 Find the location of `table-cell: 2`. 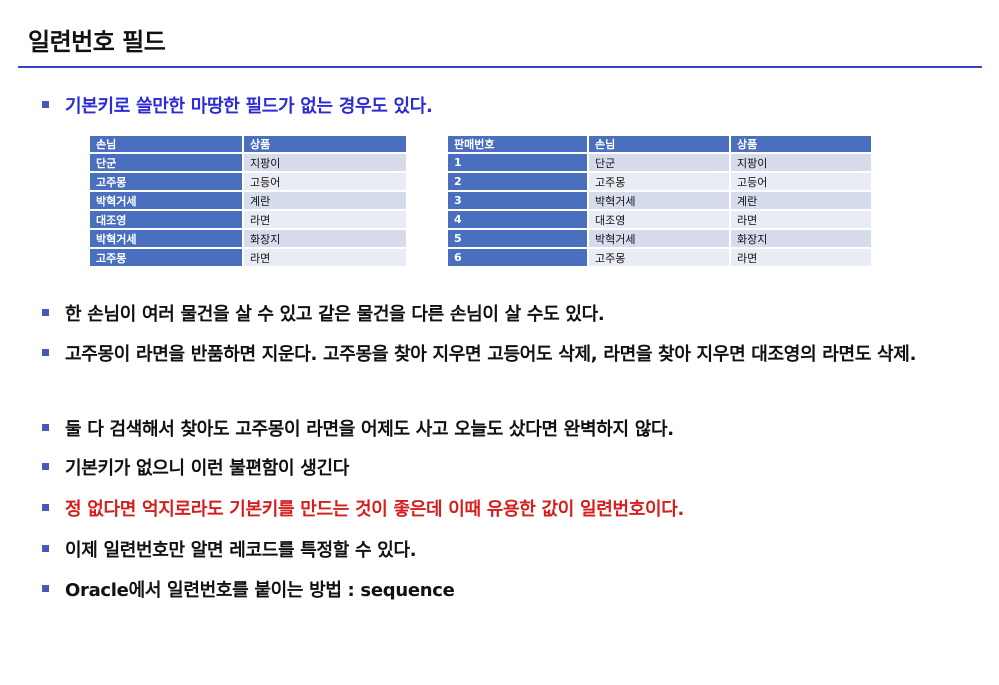

table-cell: 2 is located at coordinates (517, 181).